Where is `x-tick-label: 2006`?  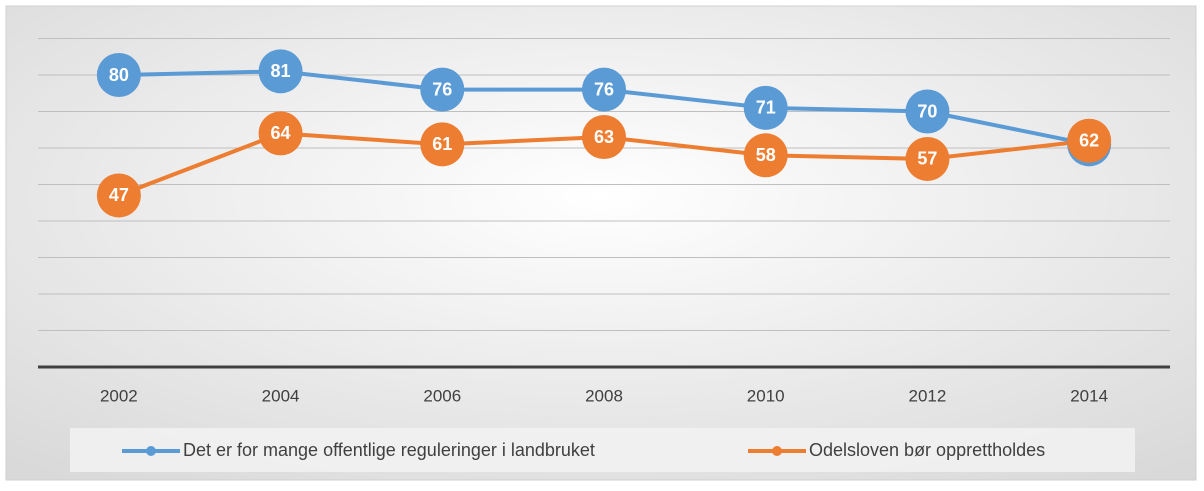 x-tick-label: 2006 is located at coordinates (442, 395).